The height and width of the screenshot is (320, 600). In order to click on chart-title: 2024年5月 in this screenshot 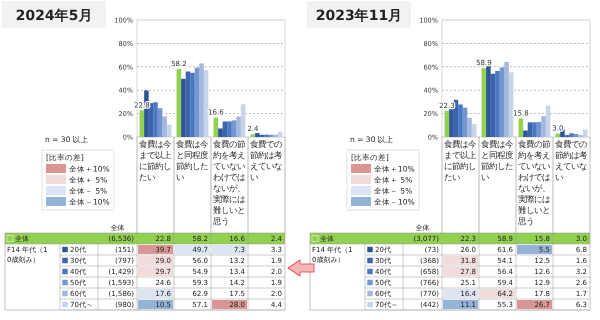, I will do `click(54, 16)`.